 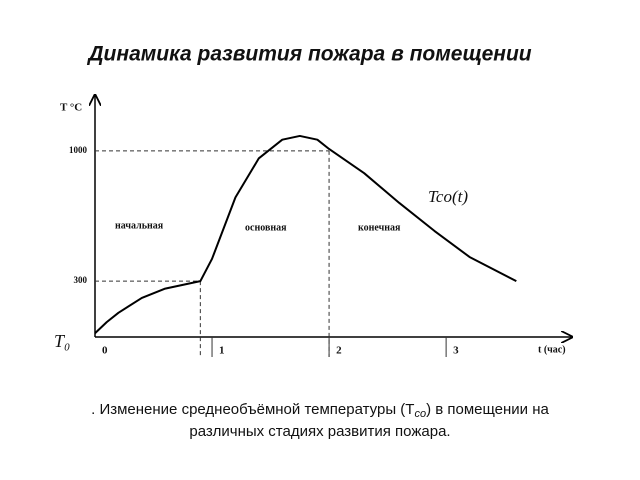 I want to click on stage-label: конечная, so click(x=379, y=227).